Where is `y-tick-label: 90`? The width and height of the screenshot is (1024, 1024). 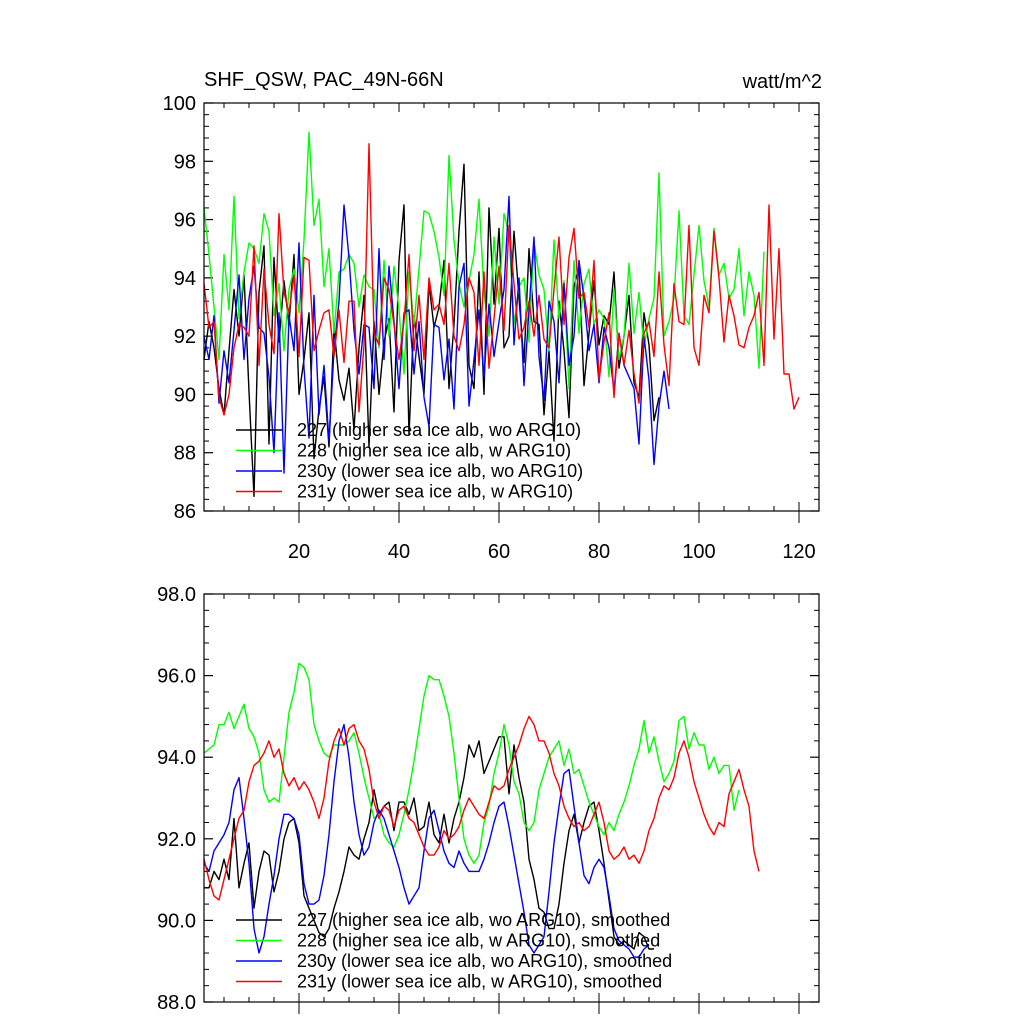
y-tick-label: 90 is located at coordinates (185, 395).